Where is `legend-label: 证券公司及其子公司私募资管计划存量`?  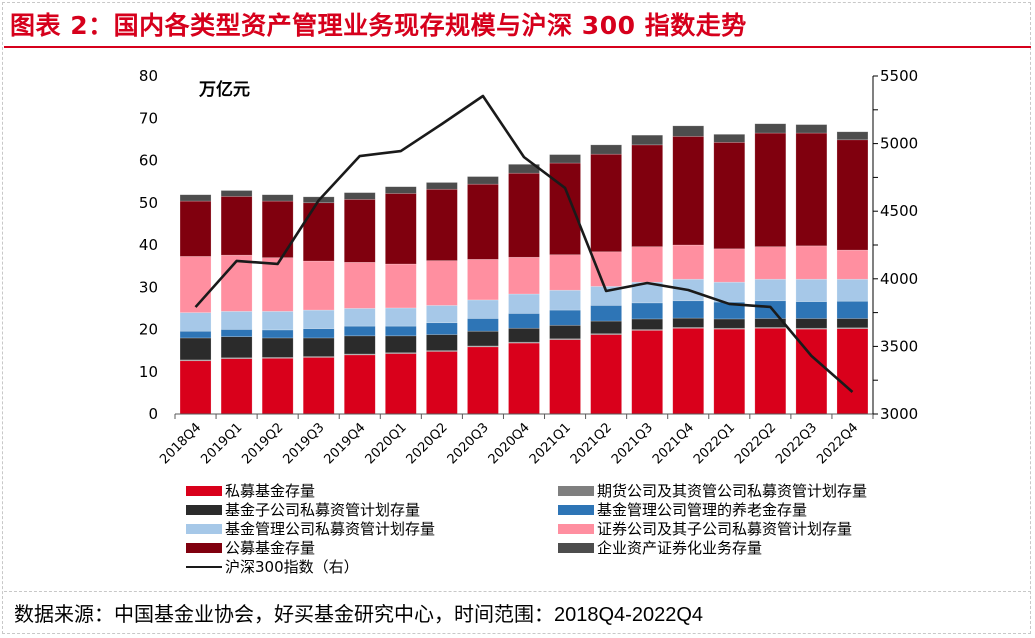 legend-label: 证券公司及其子公司私募资管计划存量 is located at coordinates (725, 529).